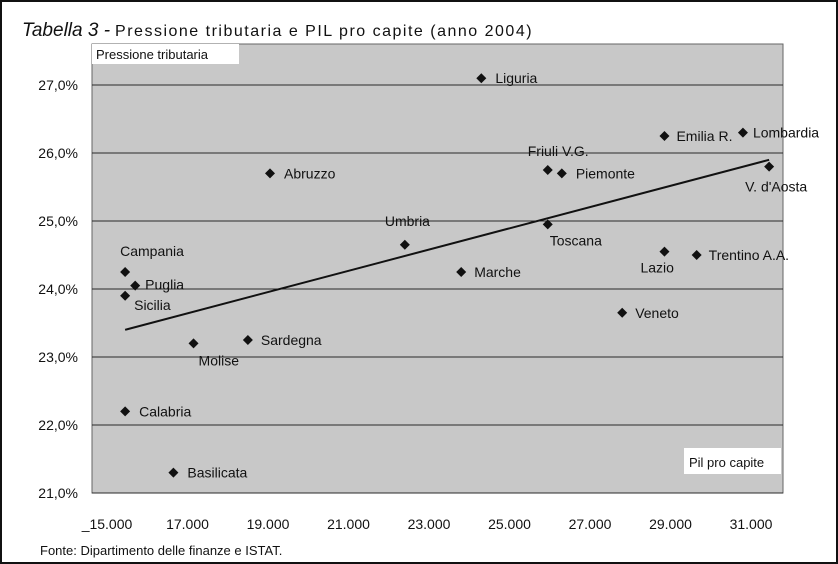 The height and width of the screenshot is (564, 838). Describe the element at coordinates (429, 524) in the screenshot. I see `x-tick-label: 23.000` at that location.